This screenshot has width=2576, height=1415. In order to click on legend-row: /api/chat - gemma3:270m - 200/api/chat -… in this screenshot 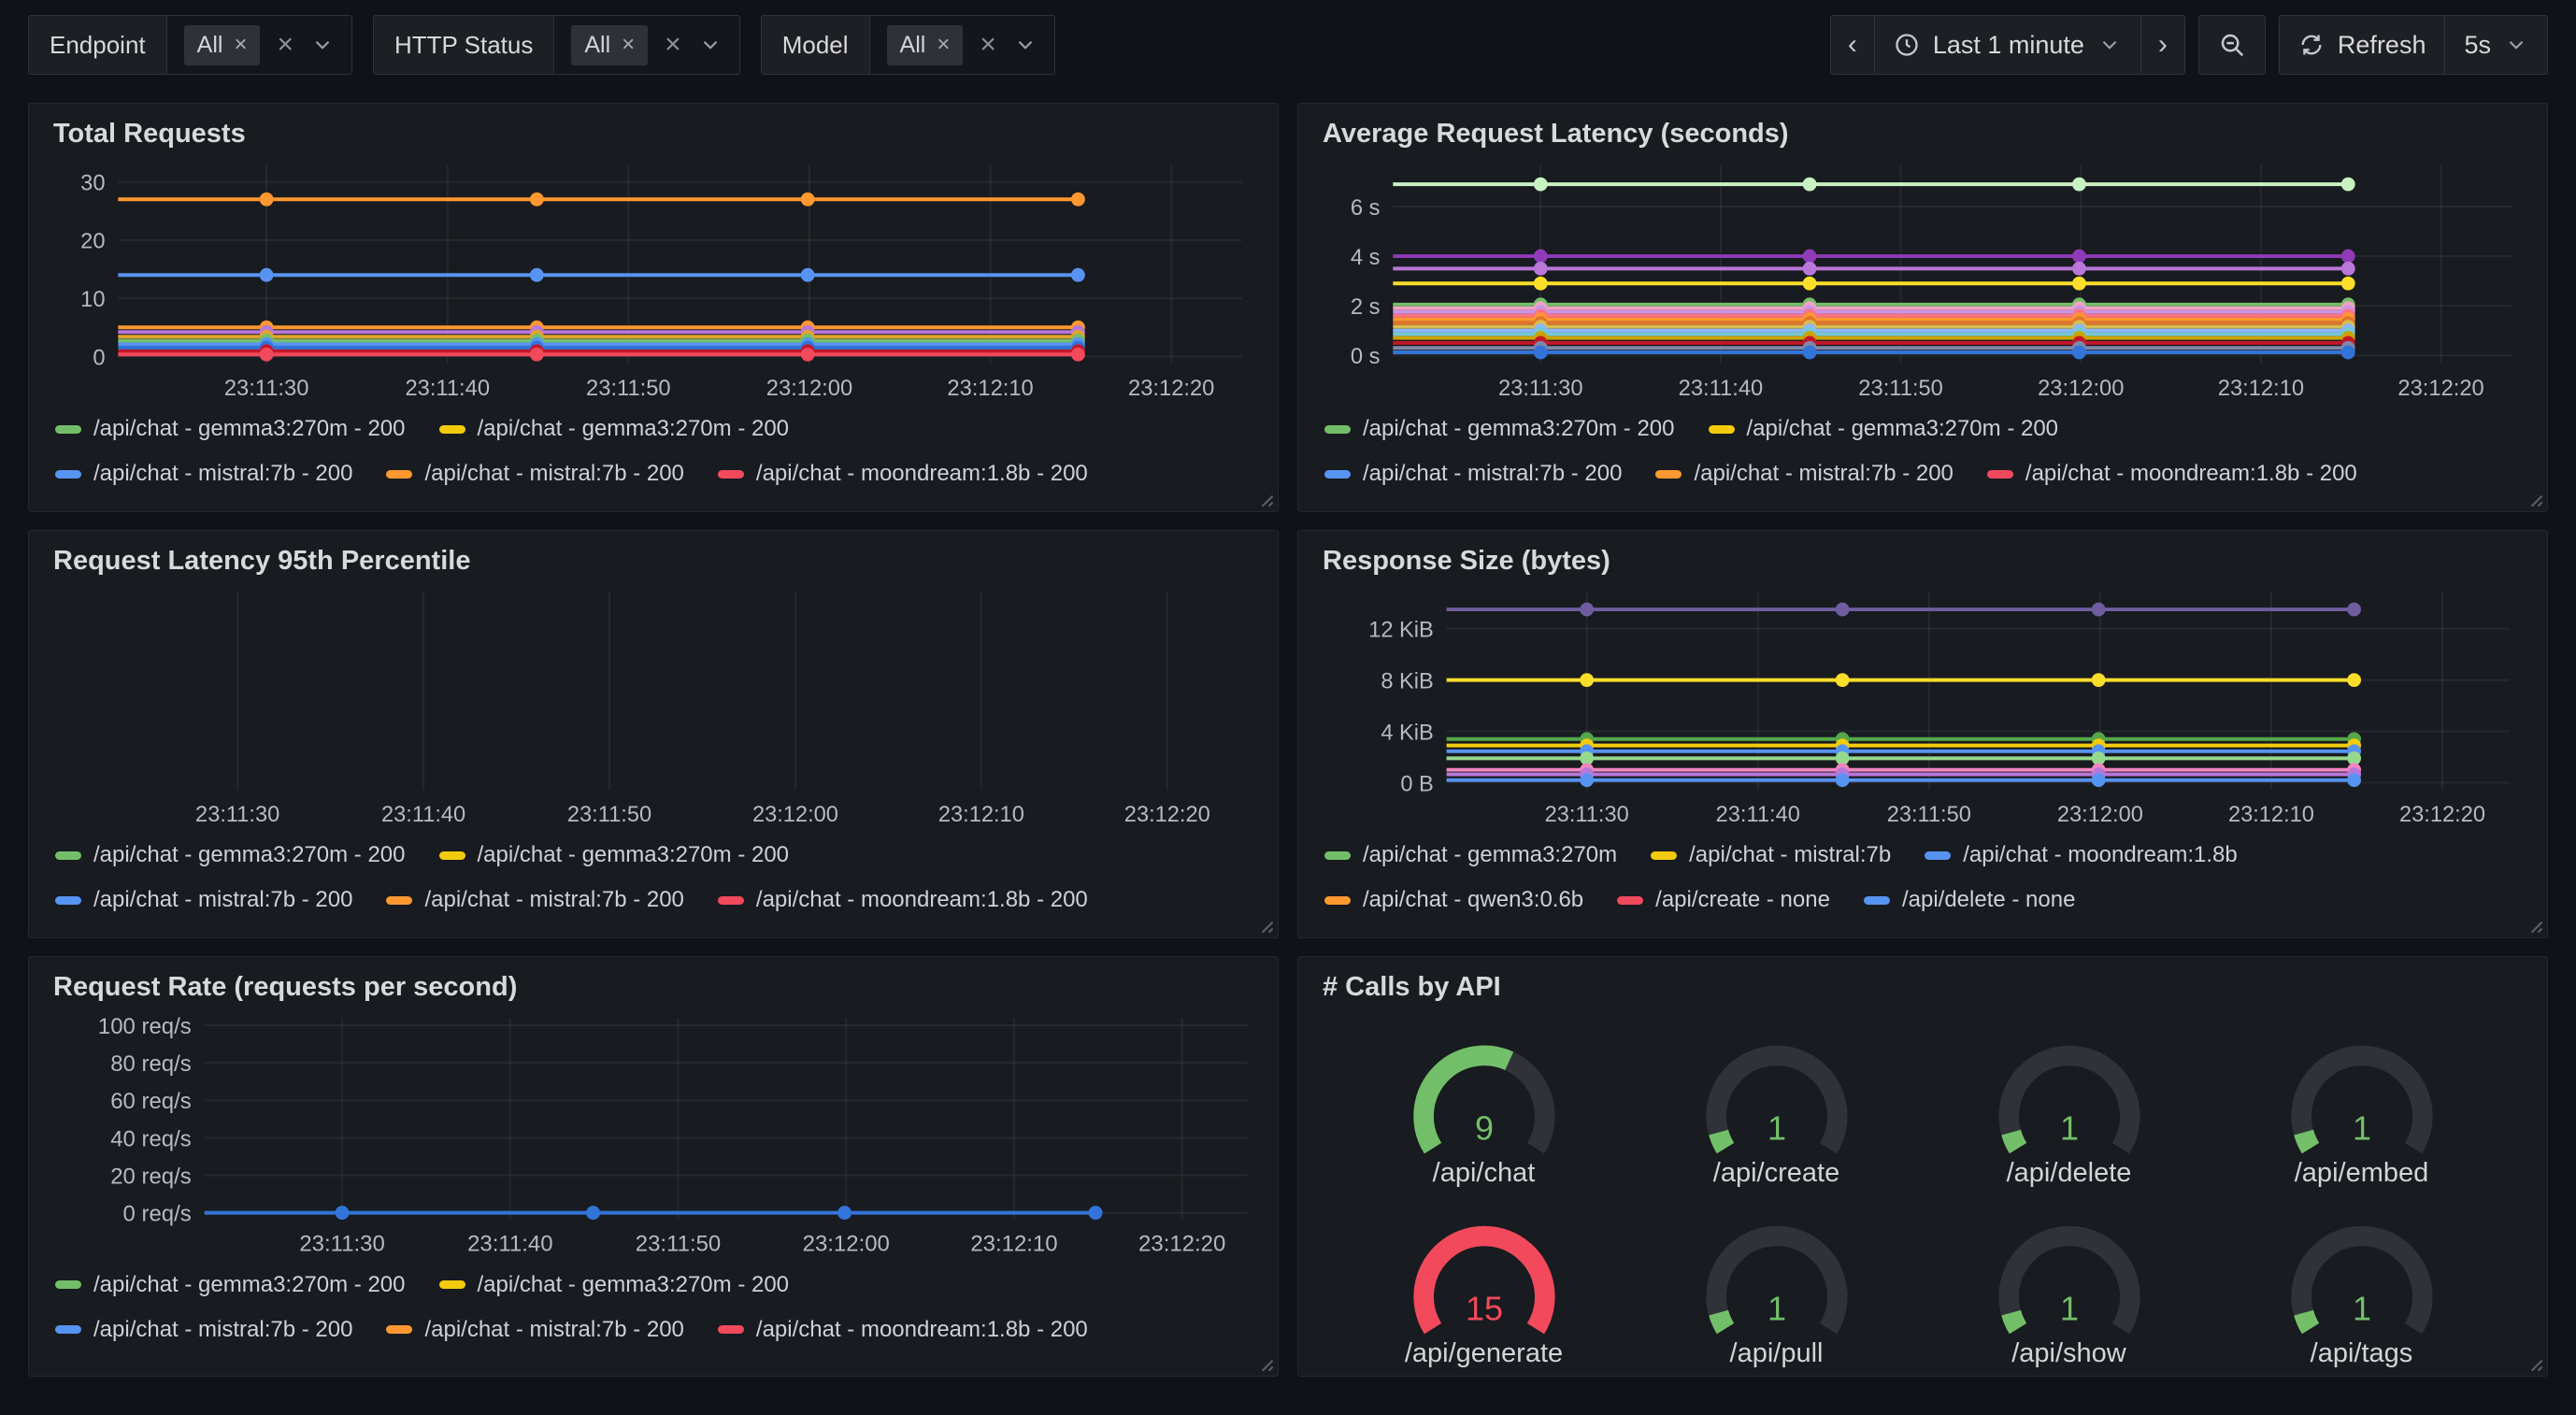, I will do `click(1928, 429)`.